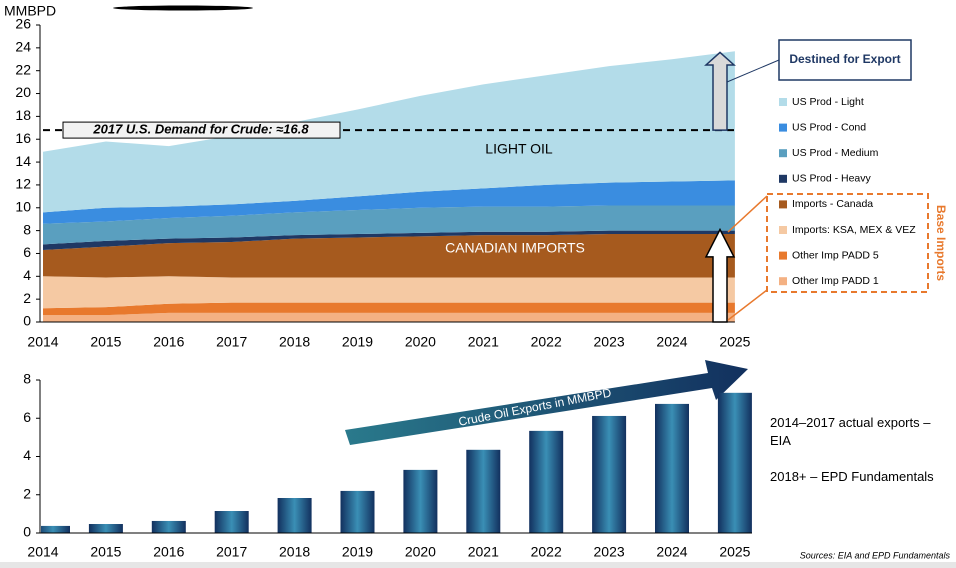 The height and width of the screenshot is (568, 956). I want to click on trend-arrow, so click(546, 402).